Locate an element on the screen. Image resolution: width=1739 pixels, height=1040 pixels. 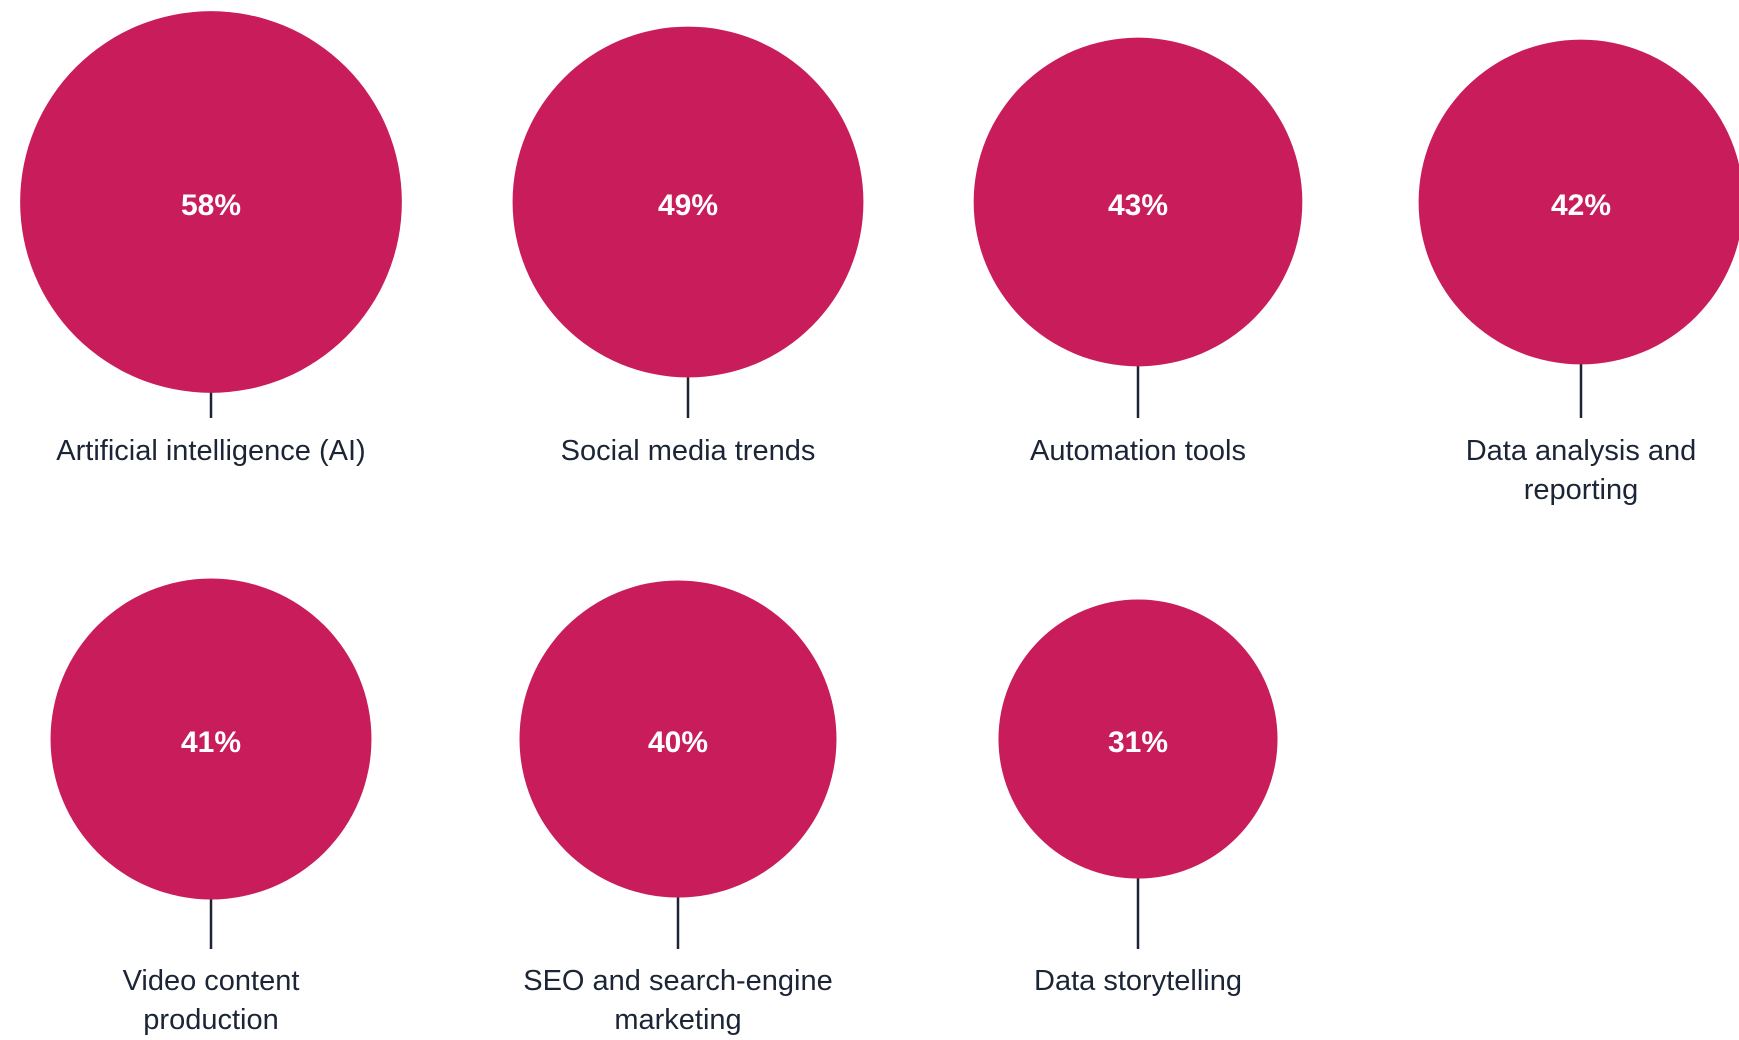
value-label: 49% is located at coordinates (688, 205).